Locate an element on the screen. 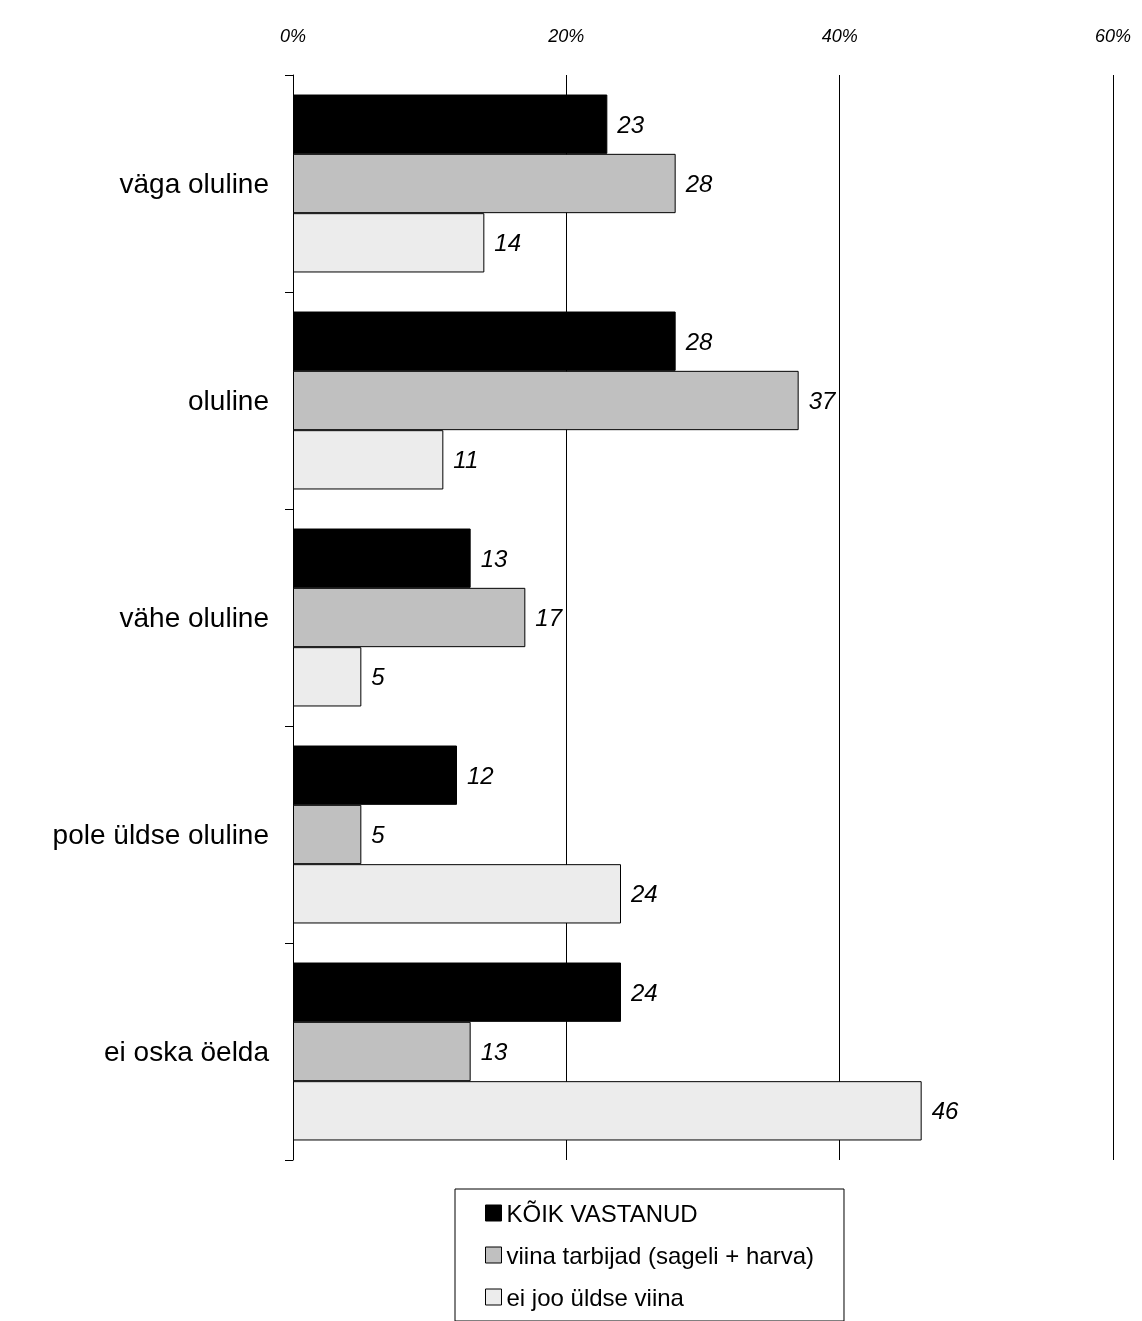  x-tick-label: 0% is located at coordinates (293, 36).